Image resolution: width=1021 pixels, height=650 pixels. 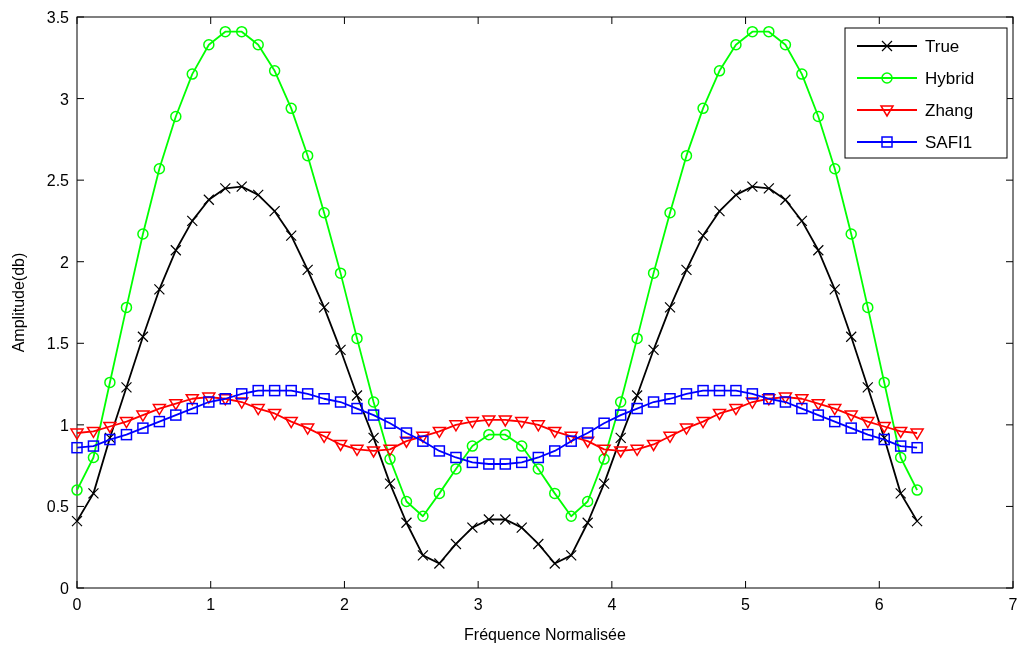 I want to click on x-axis-title: Fréquence Normalisée, so click(x=545, y=634).